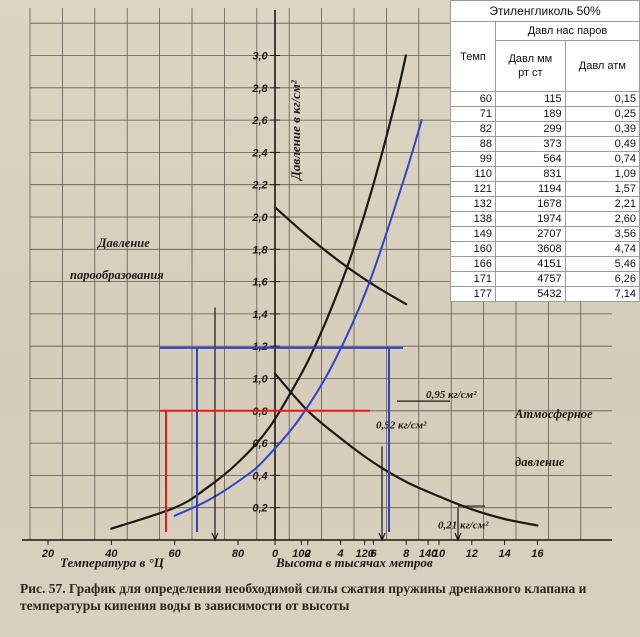 This screenshot has width=640, height=637. Describe the element at coordinates (567, 31) in the screenshot. I see `table-group-header: Давл нас паров` at that location.